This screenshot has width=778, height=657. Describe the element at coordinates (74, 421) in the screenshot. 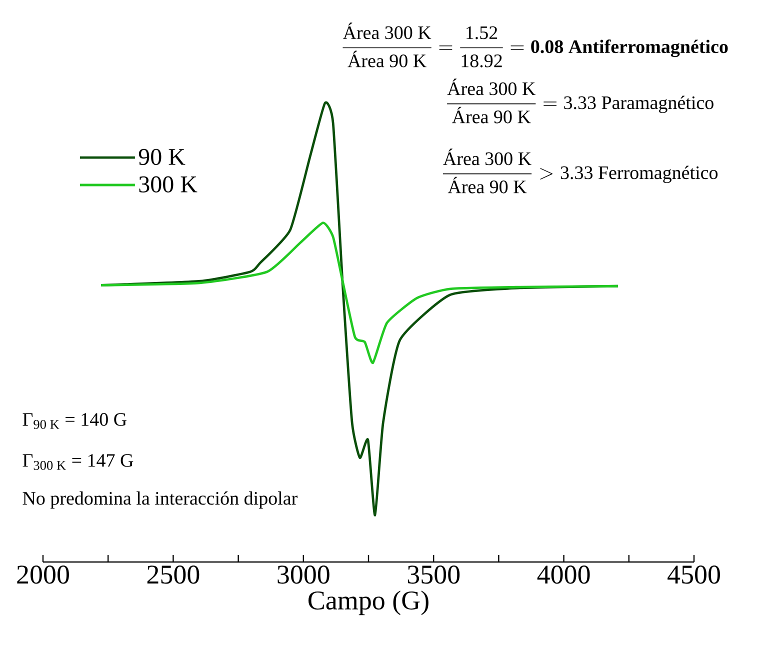

I see `annotation: Γ$_{90 K}$ = 140 G` at that location.